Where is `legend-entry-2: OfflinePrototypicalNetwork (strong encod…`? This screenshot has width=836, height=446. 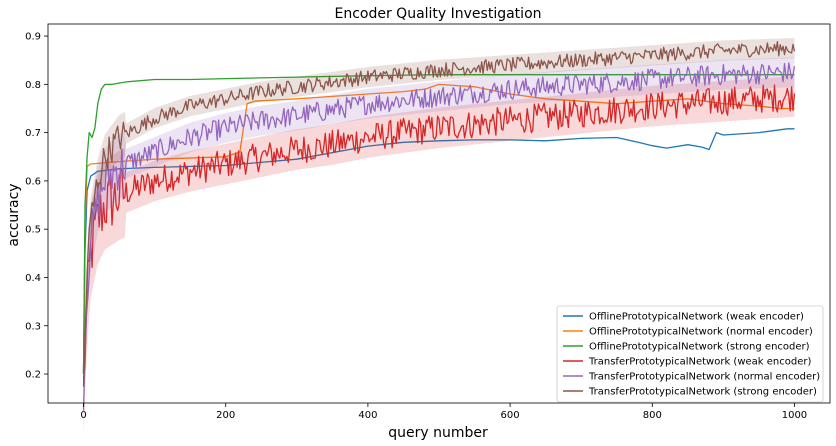 legend-entry-2: OfflinePrototypicalNetwork (strong encod… is located at coordinates (699, 347).